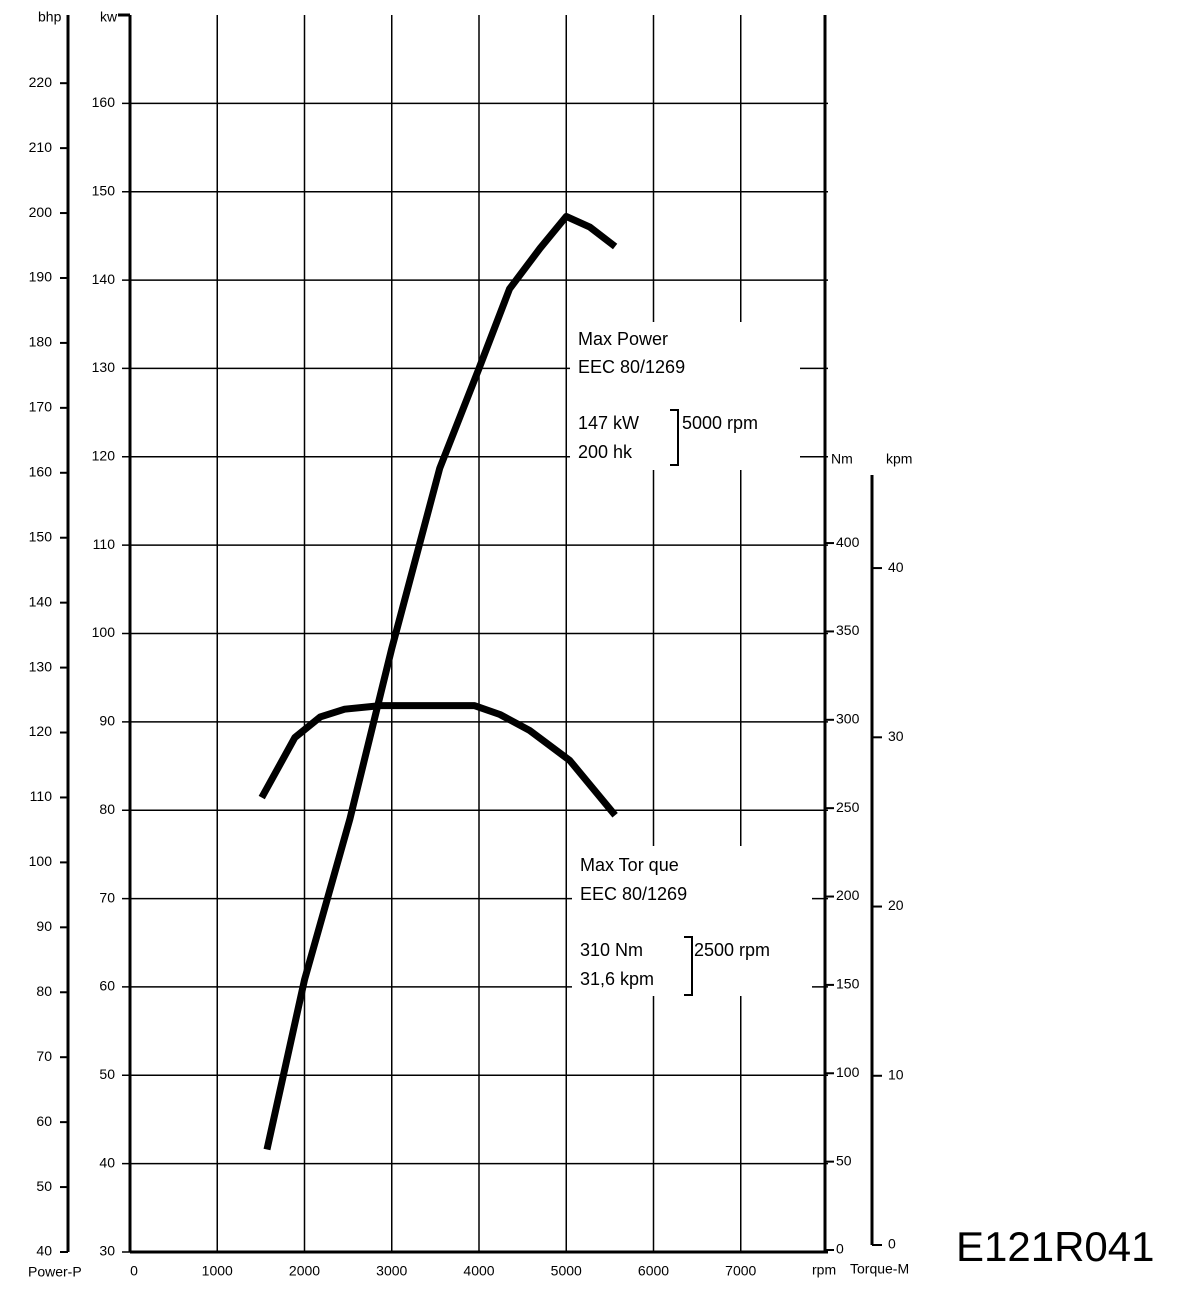 This screenshot has height=1294, width=1200. Describe the element at coordinates (879, 1269) in the screenshot. I see `legend-label: Torque-M` at that location.